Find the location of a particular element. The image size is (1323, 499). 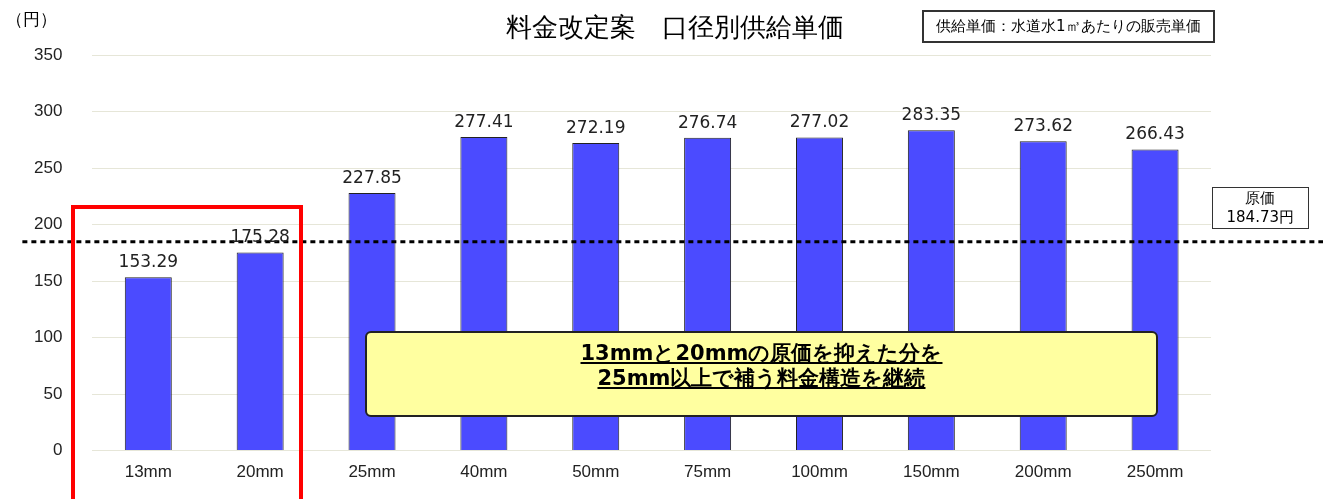

data-label: 175.28 is located at coordinates (260, 236).